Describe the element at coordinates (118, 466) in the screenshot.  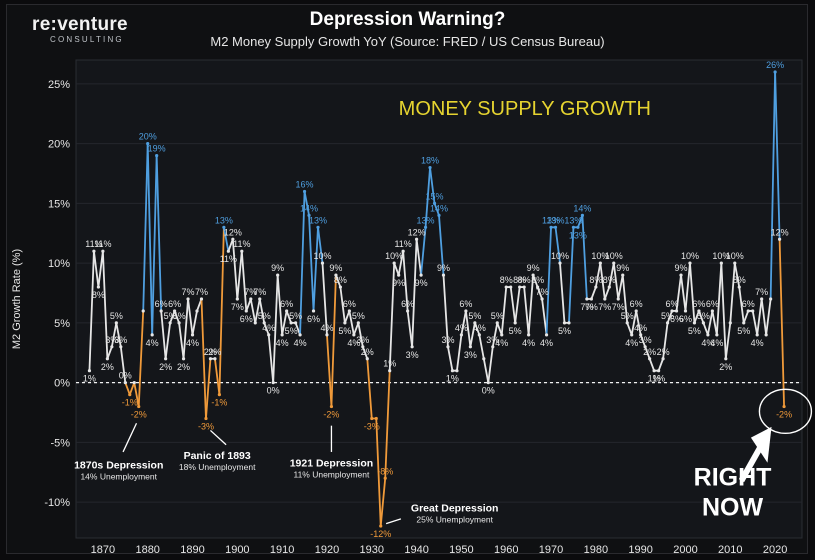
I see `annotation-title: 1870s Depression` at that location.